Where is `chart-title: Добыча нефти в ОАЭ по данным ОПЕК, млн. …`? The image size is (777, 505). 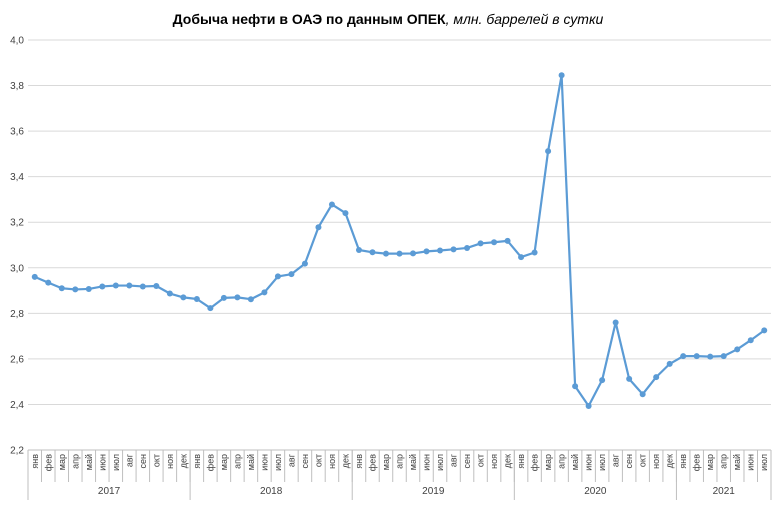
chart-title: Добыча нефти в ОАЭ по данным ОПЕК, млн. … is located at coordinates (388, 19).